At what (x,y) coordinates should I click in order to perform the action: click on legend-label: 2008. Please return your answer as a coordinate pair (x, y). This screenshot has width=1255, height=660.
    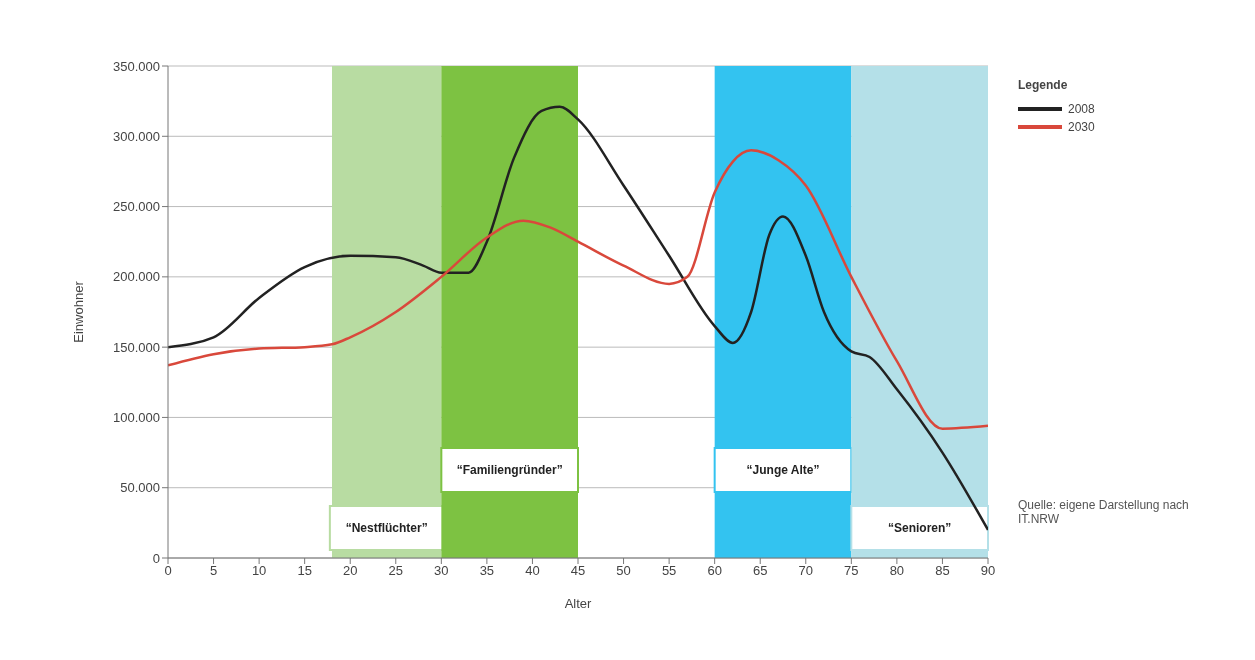
    Looking at the image, I should click on (1081, 109).